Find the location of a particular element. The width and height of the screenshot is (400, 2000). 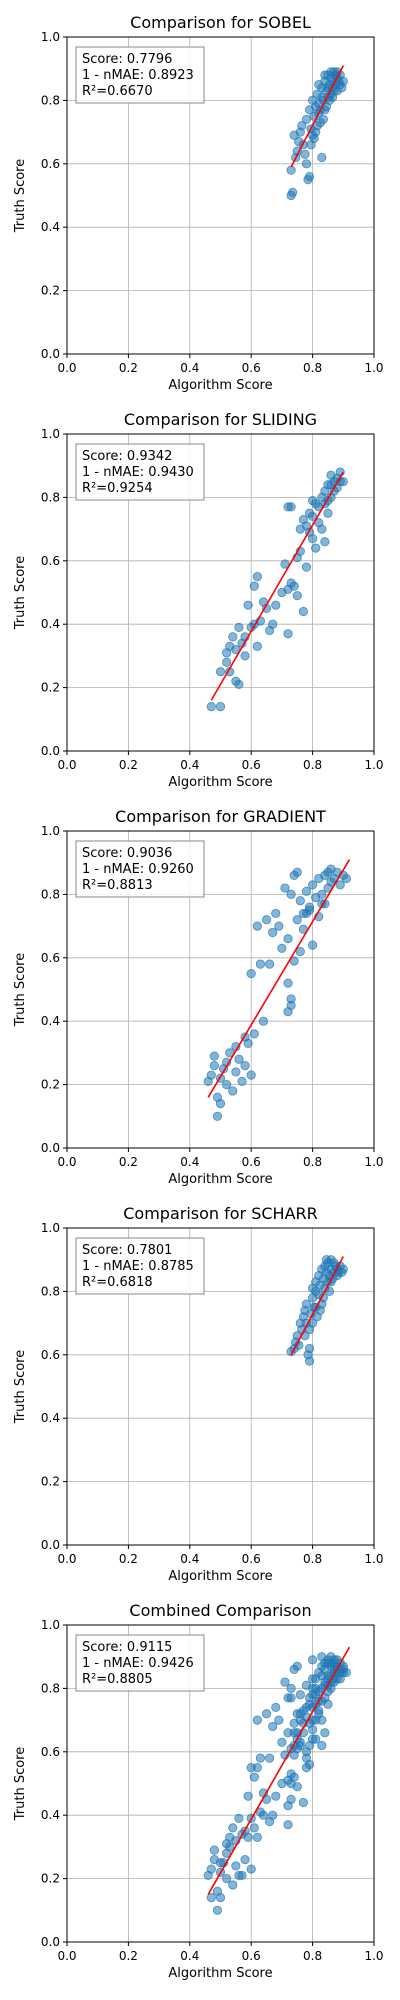

stats-line: R²=0.9254 is located at coordinates (117, 488).